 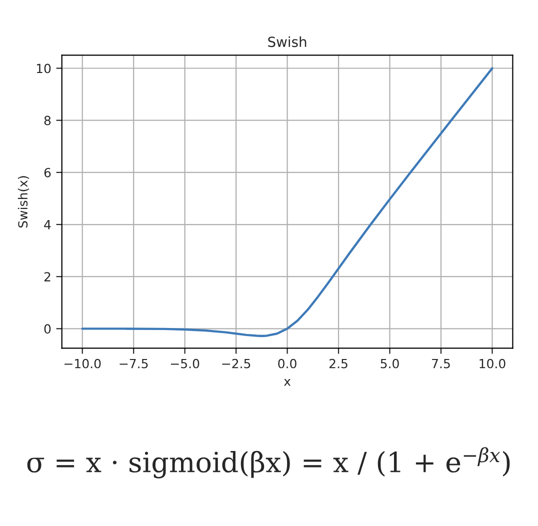 I want to click on x-tick-label: −7.5, so click(x=134, y=363).